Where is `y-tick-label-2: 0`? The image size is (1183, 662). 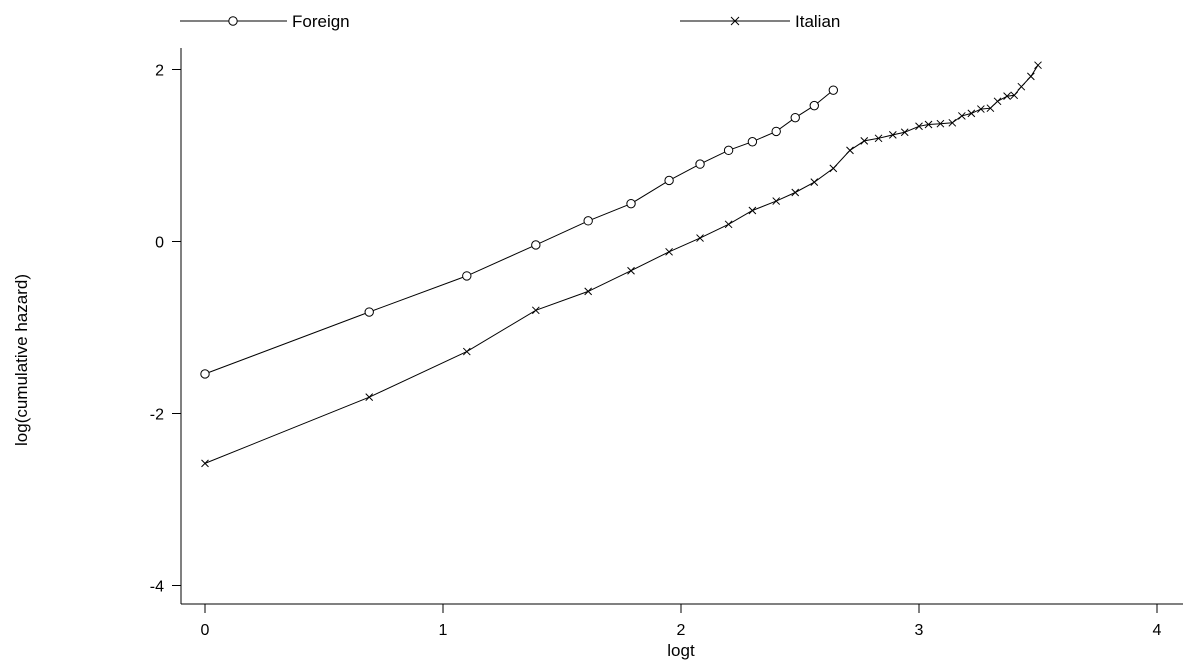 y-tick-label-2: 0 is located at coordinates (159, 243).